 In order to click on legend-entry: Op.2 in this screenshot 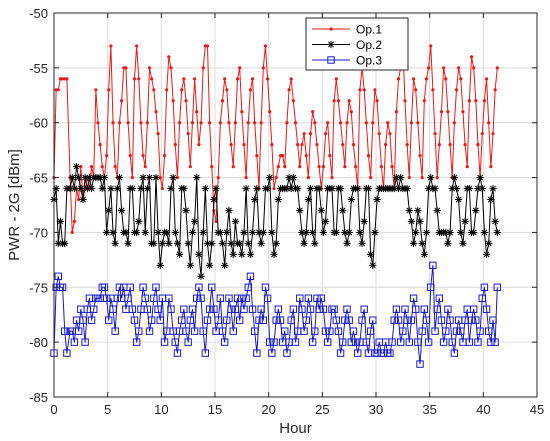, I will do `click(347, 45)`.